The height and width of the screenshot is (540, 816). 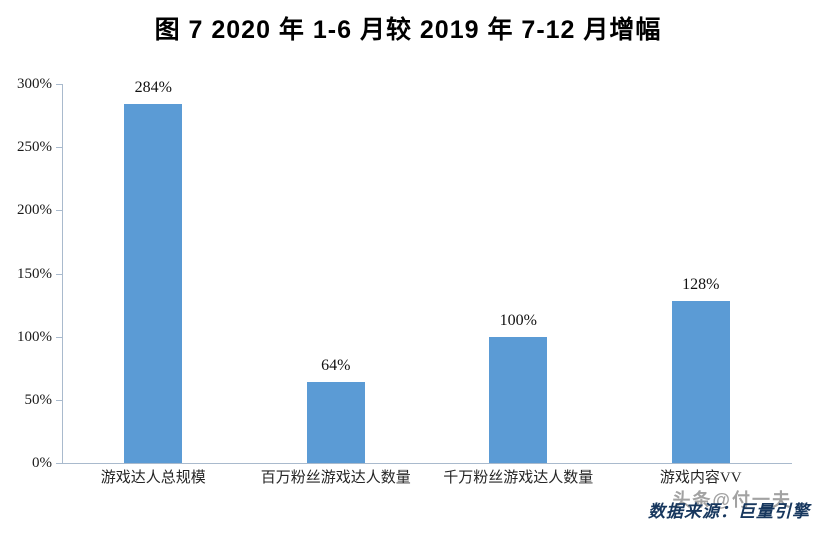 I want to click on y-axis-tick-label: 100%, so click(x=34, y=336).